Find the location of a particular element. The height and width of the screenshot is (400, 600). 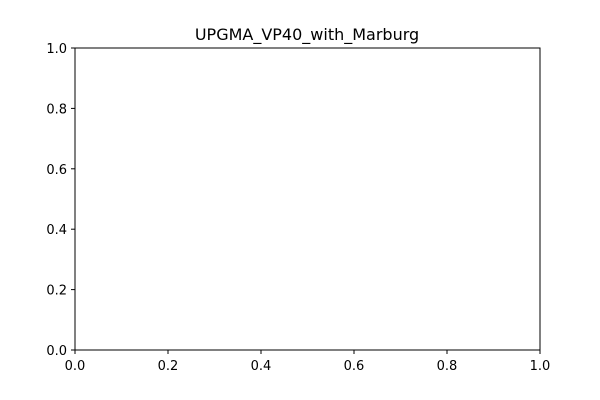

x-tick-label: 0.0 is located at coordinates (75, 366).